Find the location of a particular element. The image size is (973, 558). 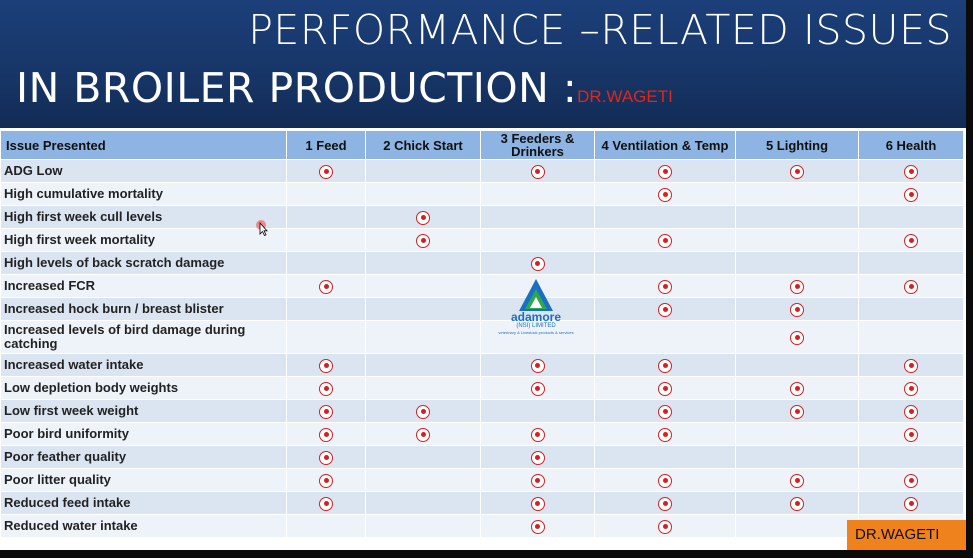

author-watermark: DR.WAGETI is located at coordinates (906, 535).